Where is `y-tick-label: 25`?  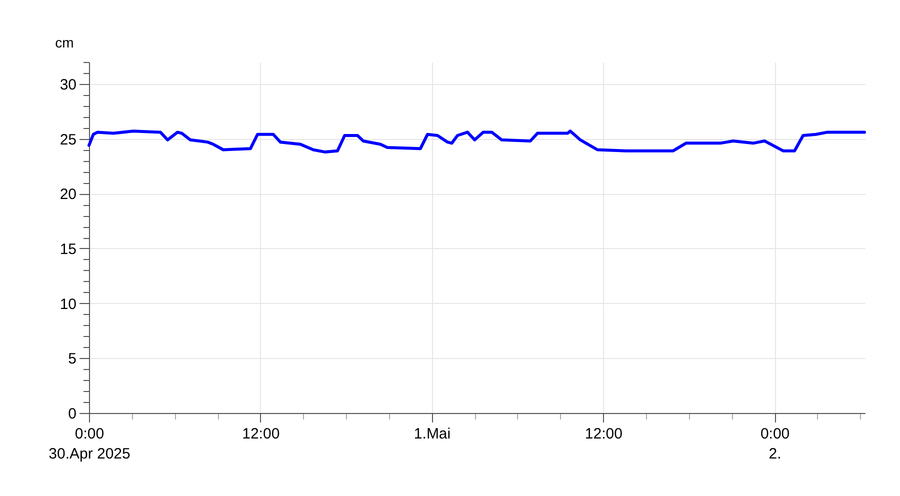 y-tick-label: 25 is located at coordinates (68, 139).